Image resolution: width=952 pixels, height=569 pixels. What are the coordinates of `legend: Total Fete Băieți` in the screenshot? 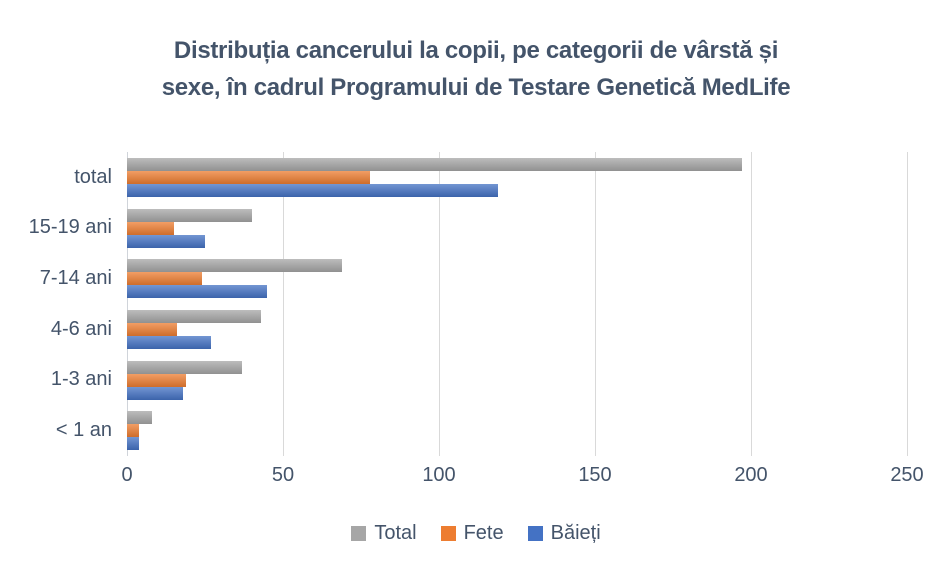 It's located at (476, 533).